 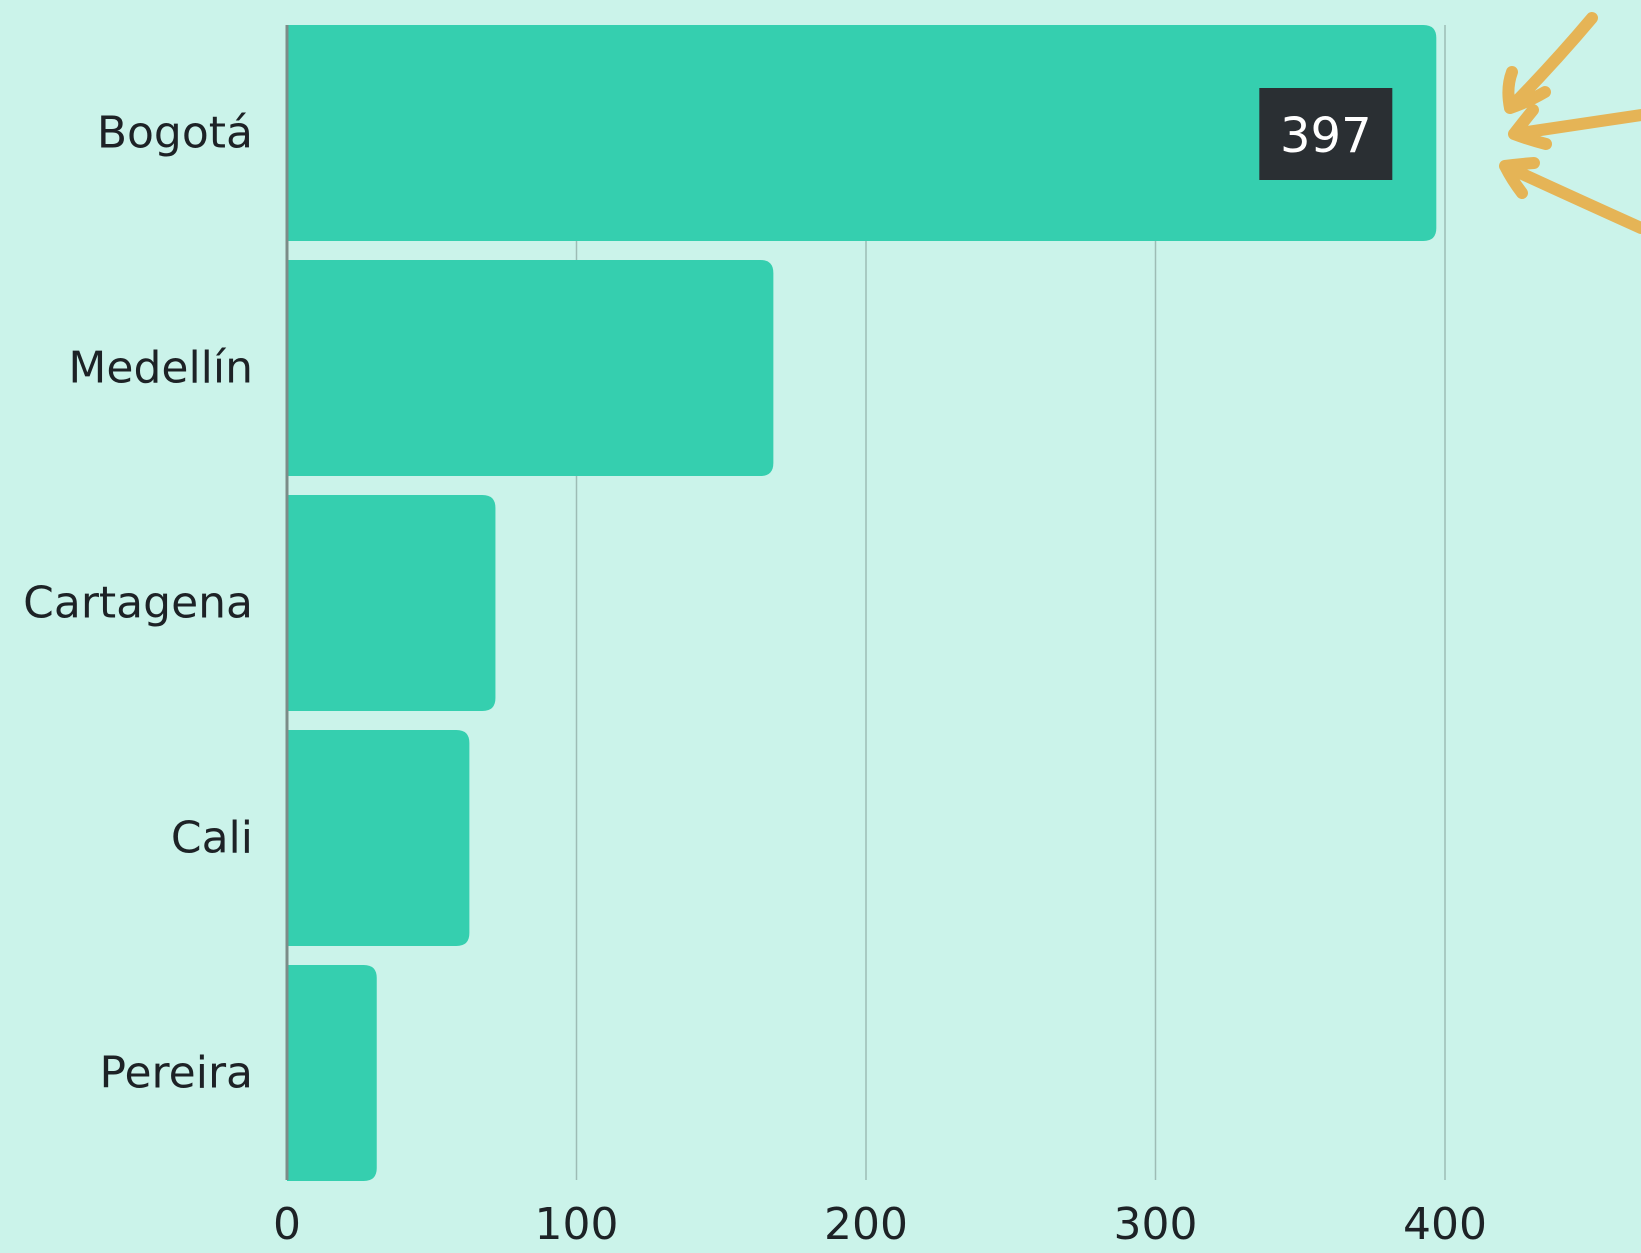 I want to click on value-label: 397, so click(x=1325, y=134).